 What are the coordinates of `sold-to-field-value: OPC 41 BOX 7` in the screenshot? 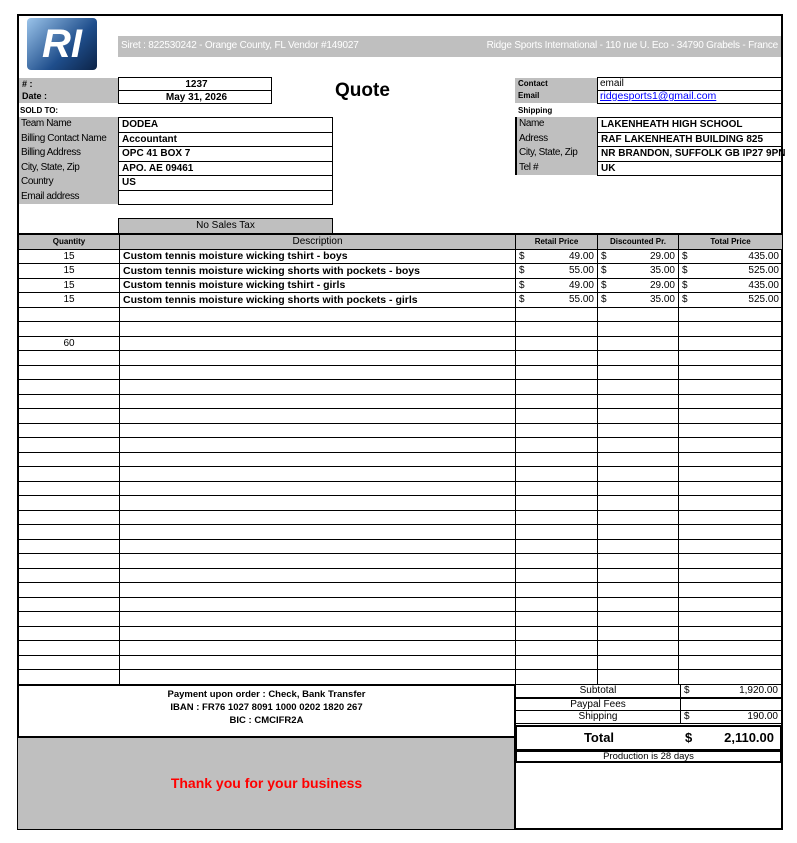 It's located at (225, 154).